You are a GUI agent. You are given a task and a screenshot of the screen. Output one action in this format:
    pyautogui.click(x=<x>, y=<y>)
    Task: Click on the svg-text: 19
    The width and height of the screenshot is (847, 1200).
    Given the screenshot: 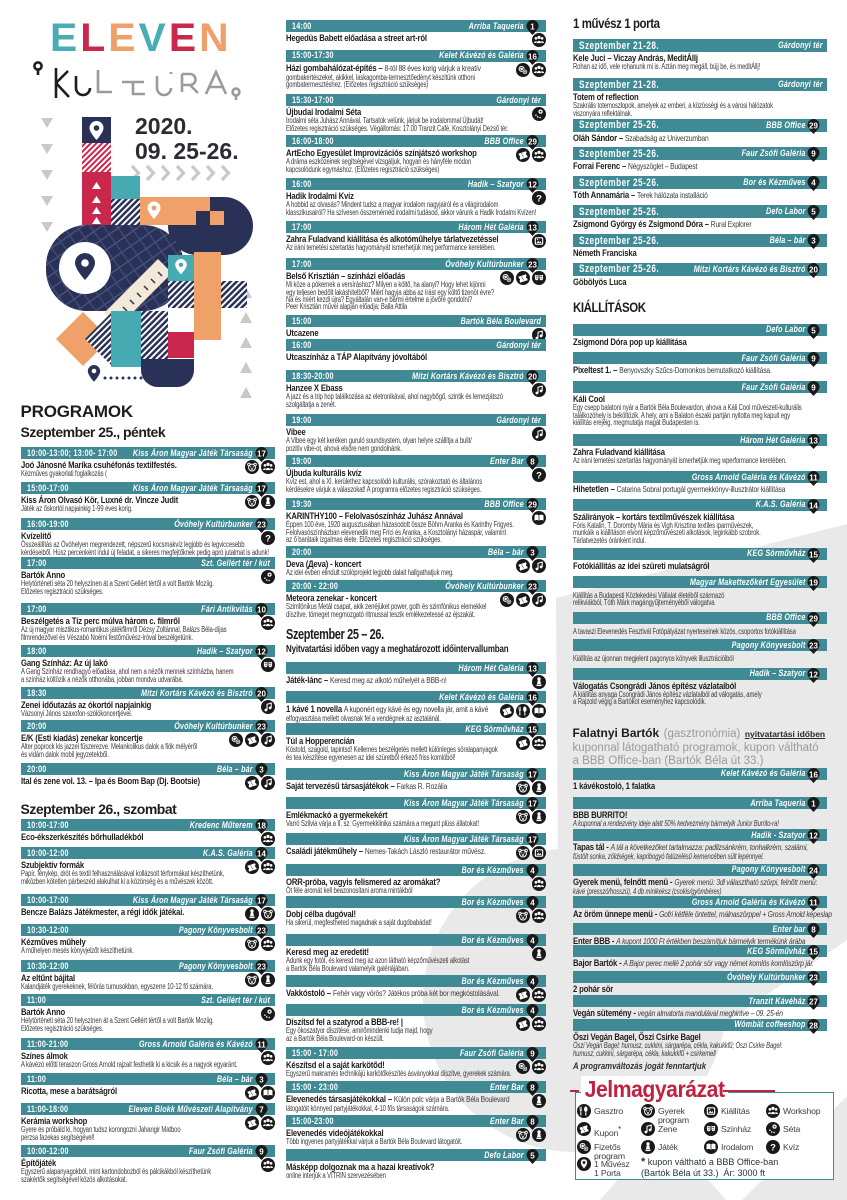 What is the action you would take?
    pyautogui.click(x=813, y=582)
    